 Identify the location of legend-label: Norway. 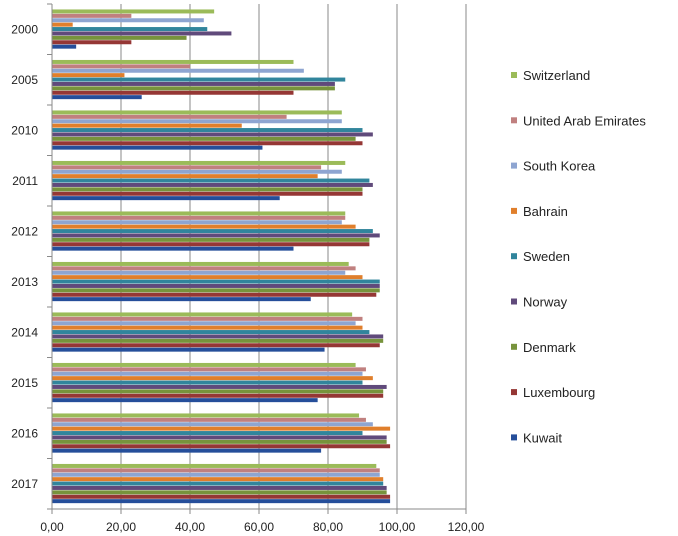
(545, 302).